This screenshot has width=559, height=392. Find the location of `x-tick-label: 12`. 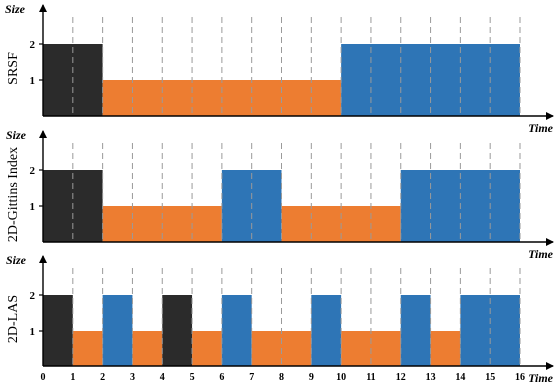

x-tick-label: 12 is located at coordinates (401, 377).